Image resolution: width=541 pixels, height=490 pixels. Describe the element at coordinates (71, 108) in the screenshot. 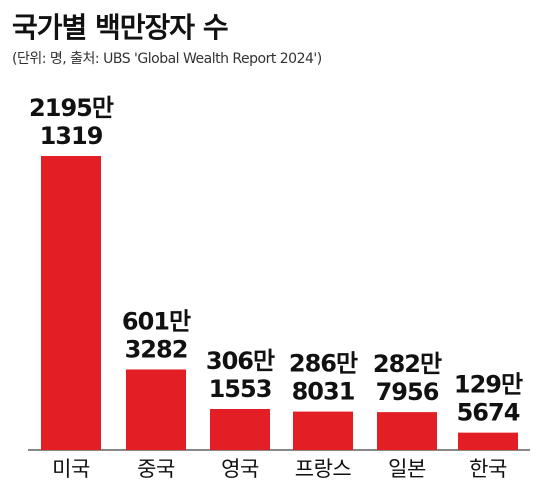

I see `value-label-0-0: 2195만` at that location.